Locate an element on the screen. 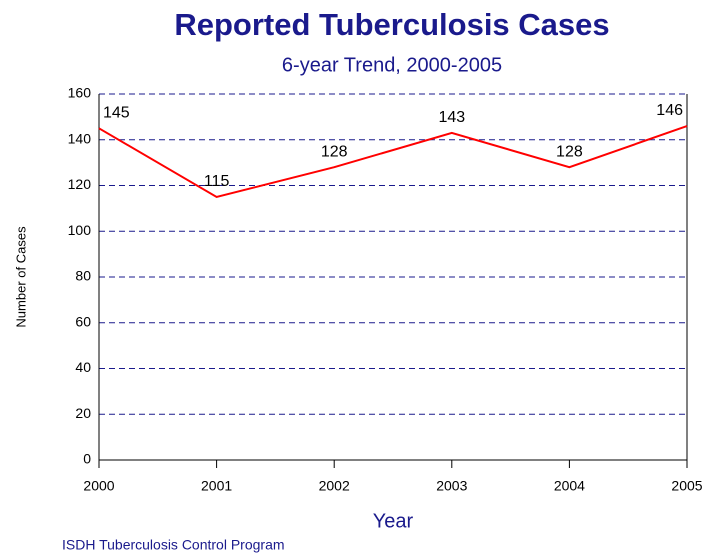 The image size is (725, 557). y-tick-label: 40 is located at coordinates (83, 367).